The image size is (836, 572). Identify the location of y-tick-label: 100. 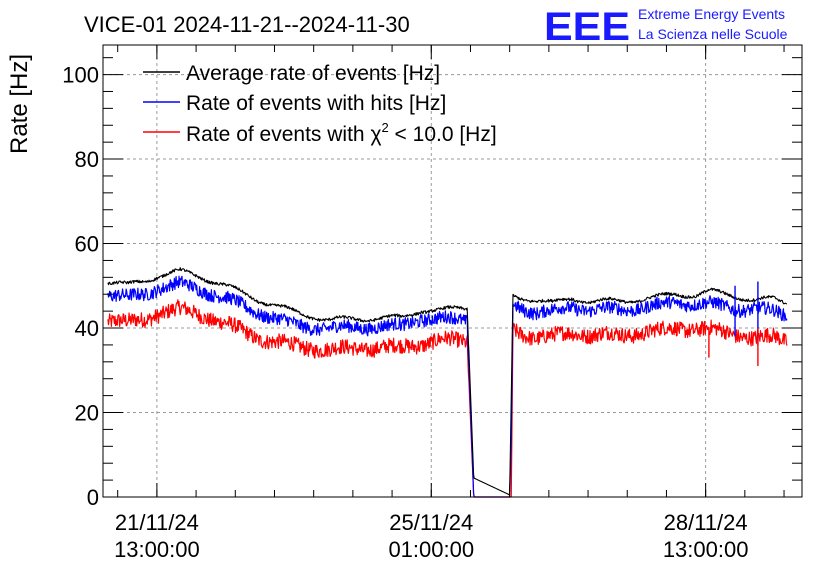
(80, 75).